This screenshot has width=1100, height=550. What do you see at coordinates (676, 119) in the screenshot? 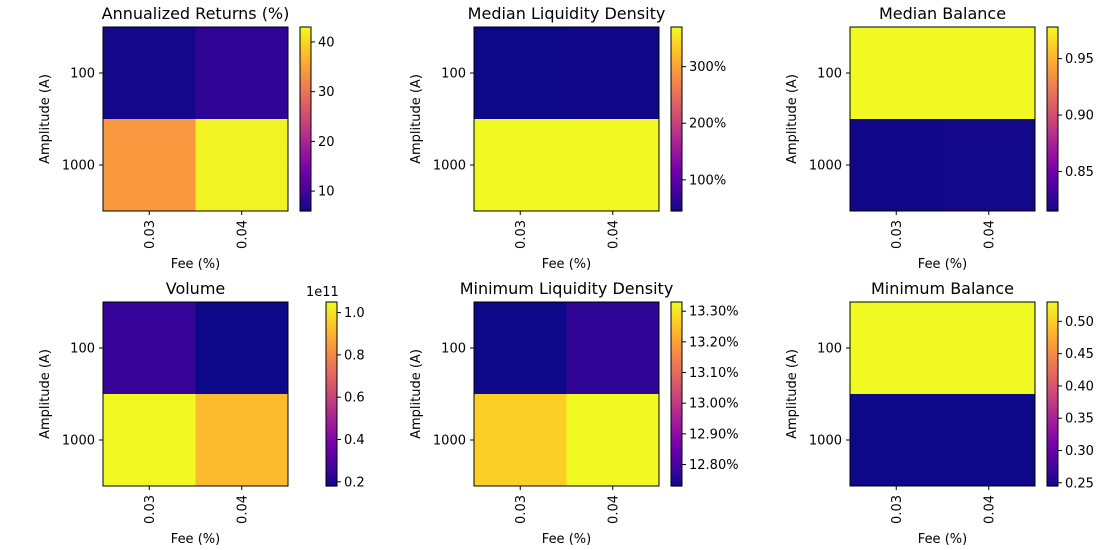
I see `colorbar-frame` at bounding box center [676, 119].